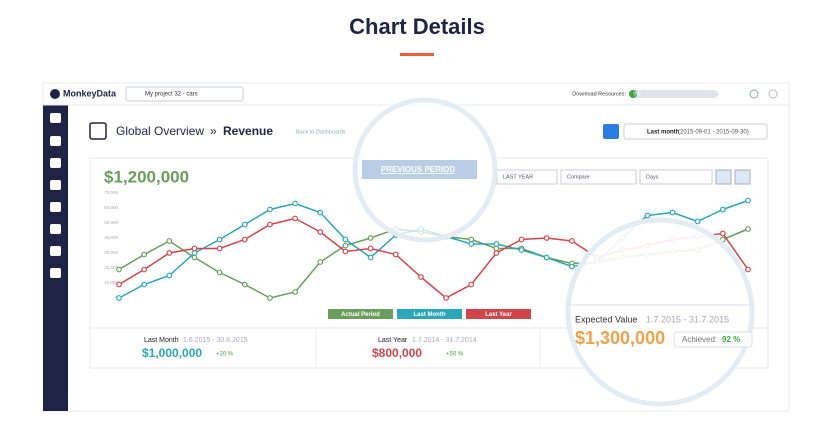 This screenshot has width=834, height=441. What do you see at coordinates (393, 340) in the screenshot?
I see `stat-name: Last Year` at bounding box center [393, 340].